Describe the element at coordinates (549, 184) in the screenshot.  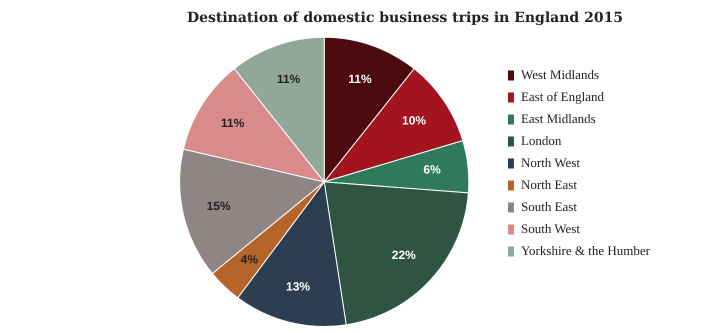
I see `legend-label: North East` at that location.